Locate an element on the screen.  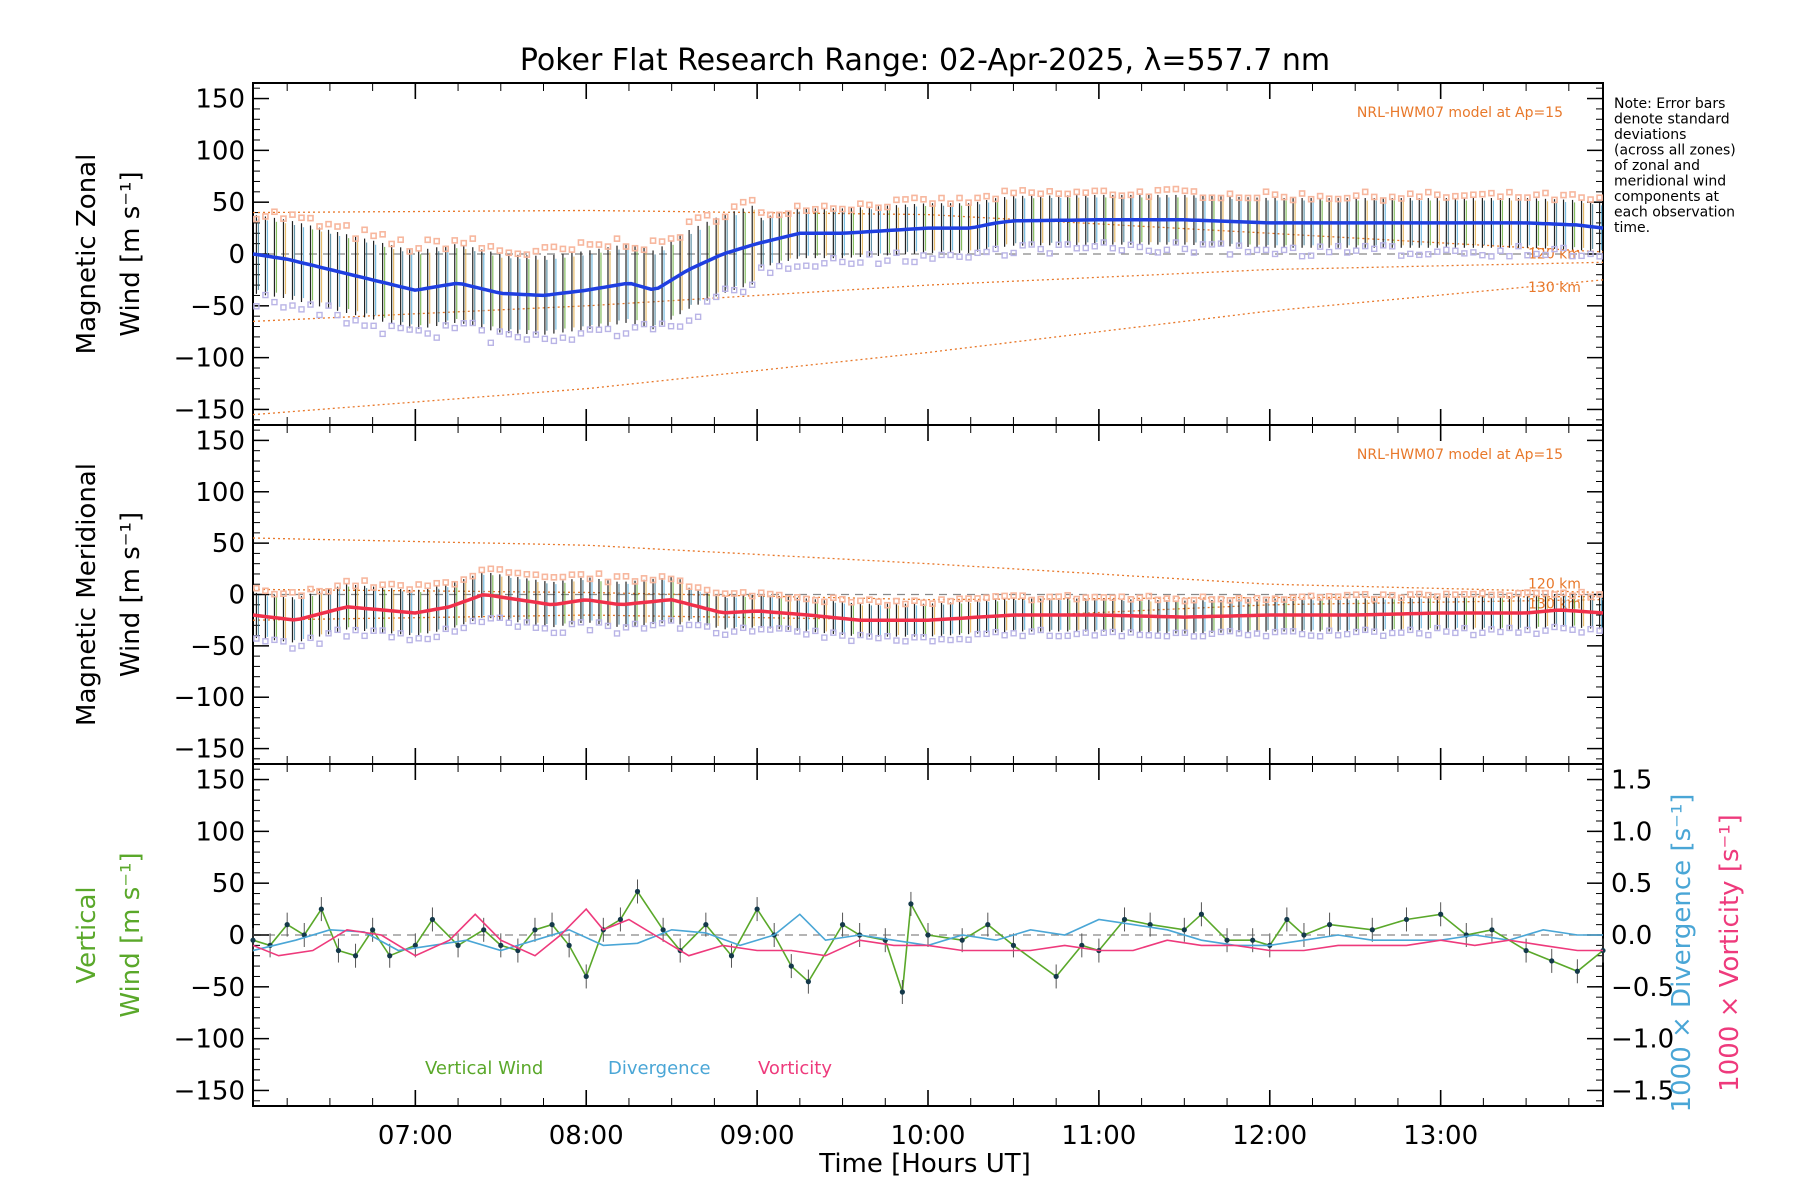
y-tick-label: −50 is located at coordinates (217, 647).